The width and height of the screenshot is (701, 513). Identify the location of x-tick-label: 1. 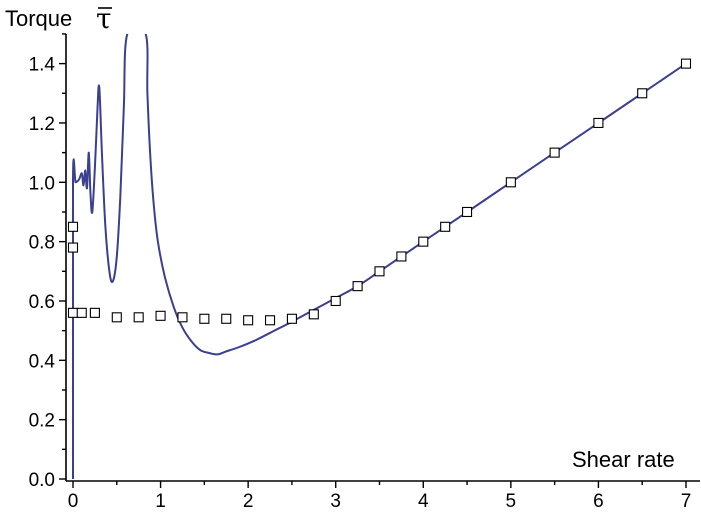
(160, 501).